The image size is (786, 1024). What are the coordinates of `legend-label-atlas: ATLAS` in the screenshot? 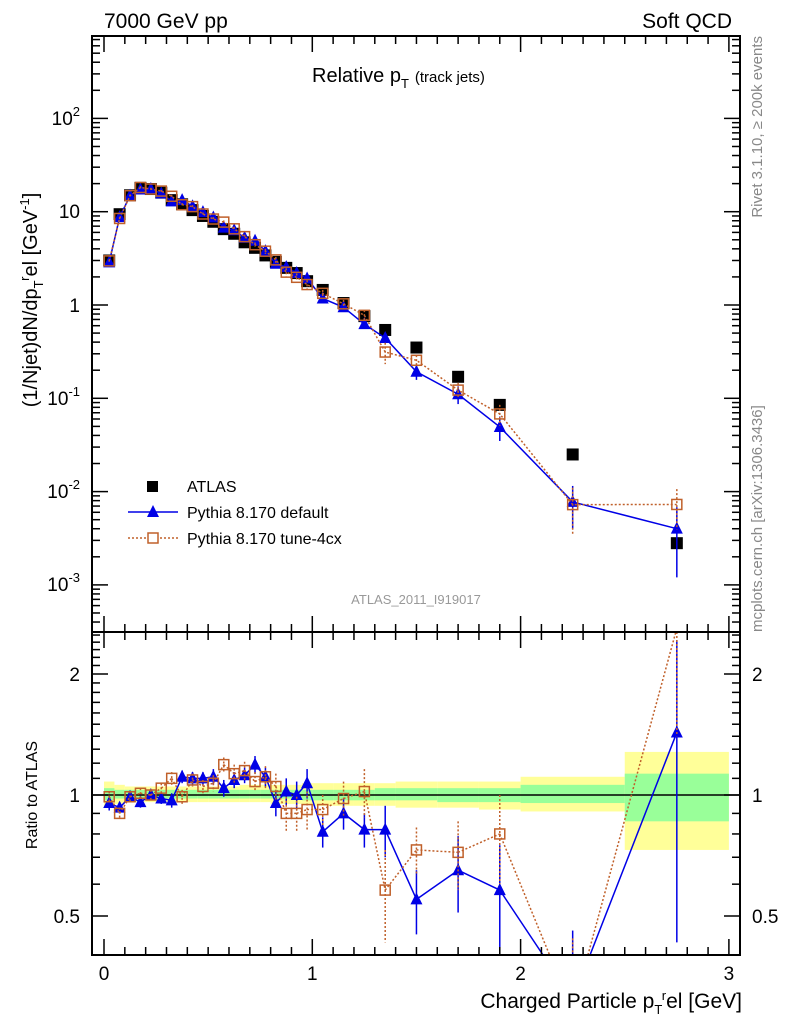 It's located at (212, 487).